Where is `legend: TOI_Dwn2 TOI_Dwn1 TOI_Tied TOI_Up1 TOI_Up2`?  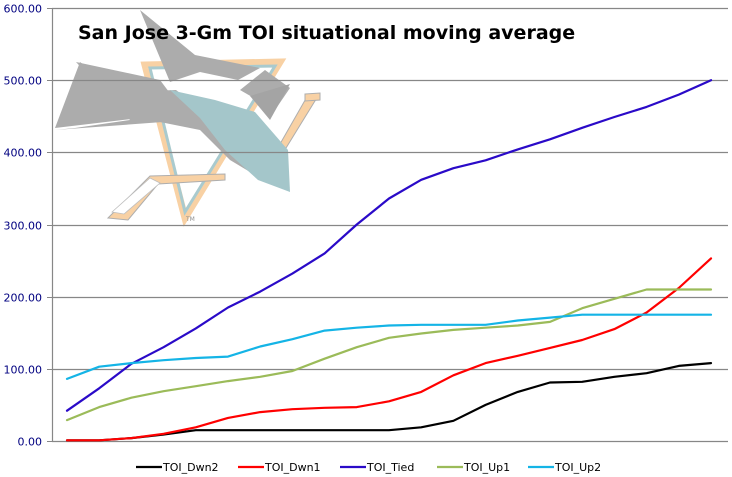 legend: TOI_Dwn2 TOI_Dwn1 TOI_Tied TOI_Up1 TOI_Up2 is located at coordinates (368, 467).